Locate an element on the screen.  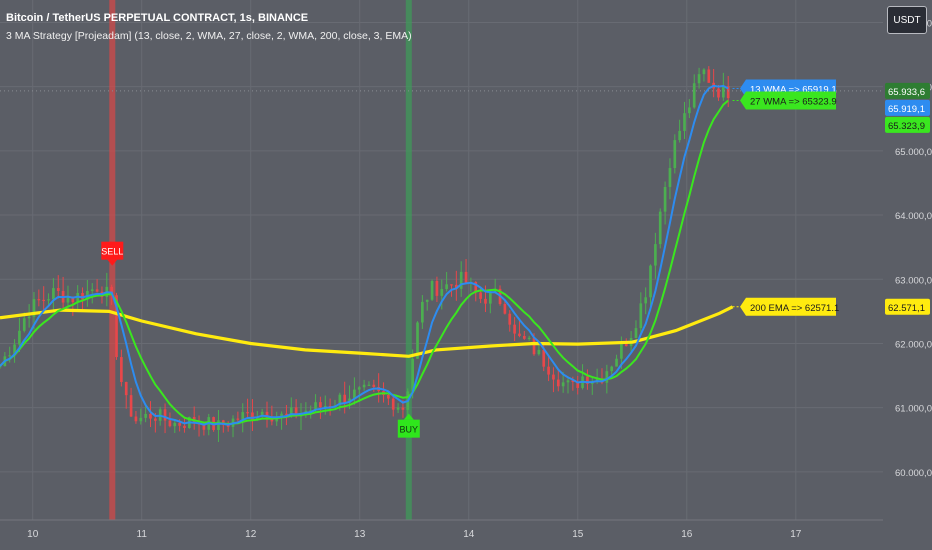
y-tick-label: 64.000,0 is located at coordinates (913, 216).